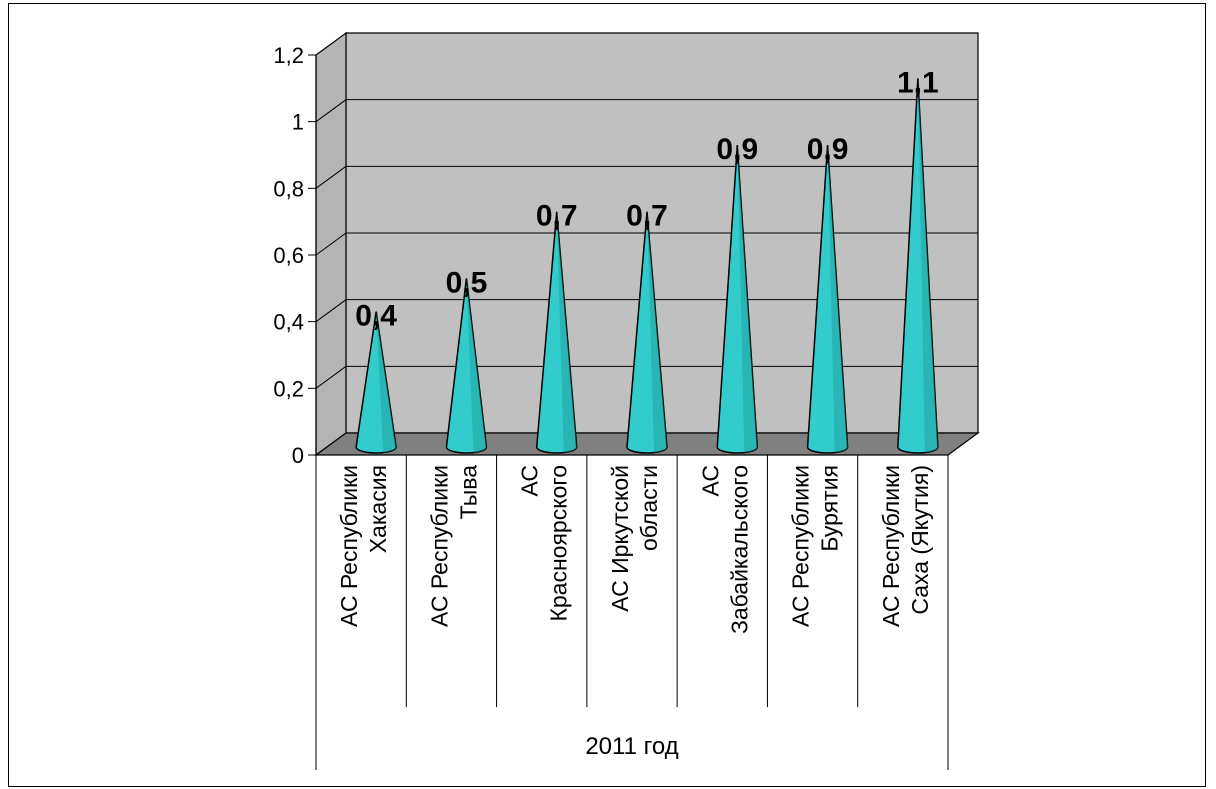 The image size is (1216, 789). I want to click on y-tick-label: 0,6, so click(288, 255).